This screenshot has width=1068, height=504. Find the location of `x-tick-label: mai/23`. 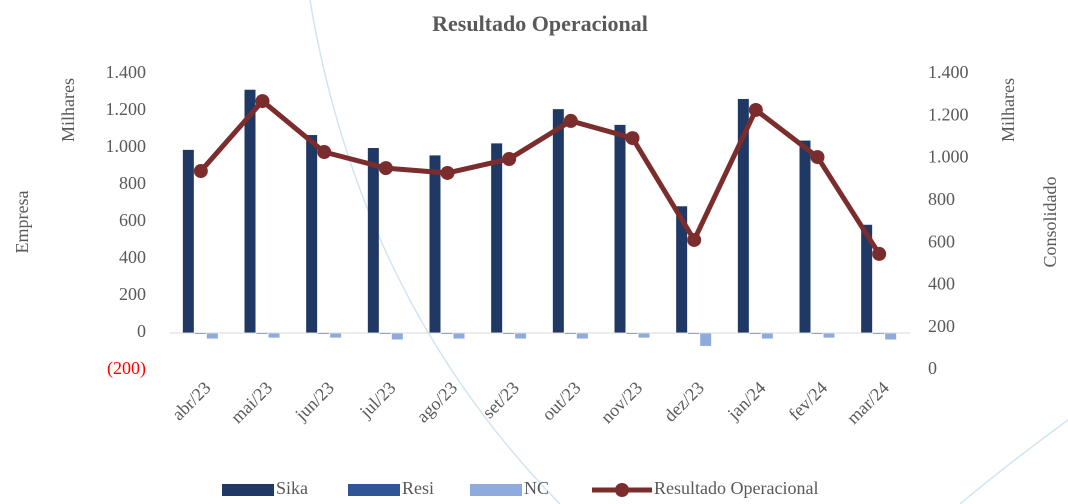

x-tick-label: mai/23 is located at coordinates (251, 402).